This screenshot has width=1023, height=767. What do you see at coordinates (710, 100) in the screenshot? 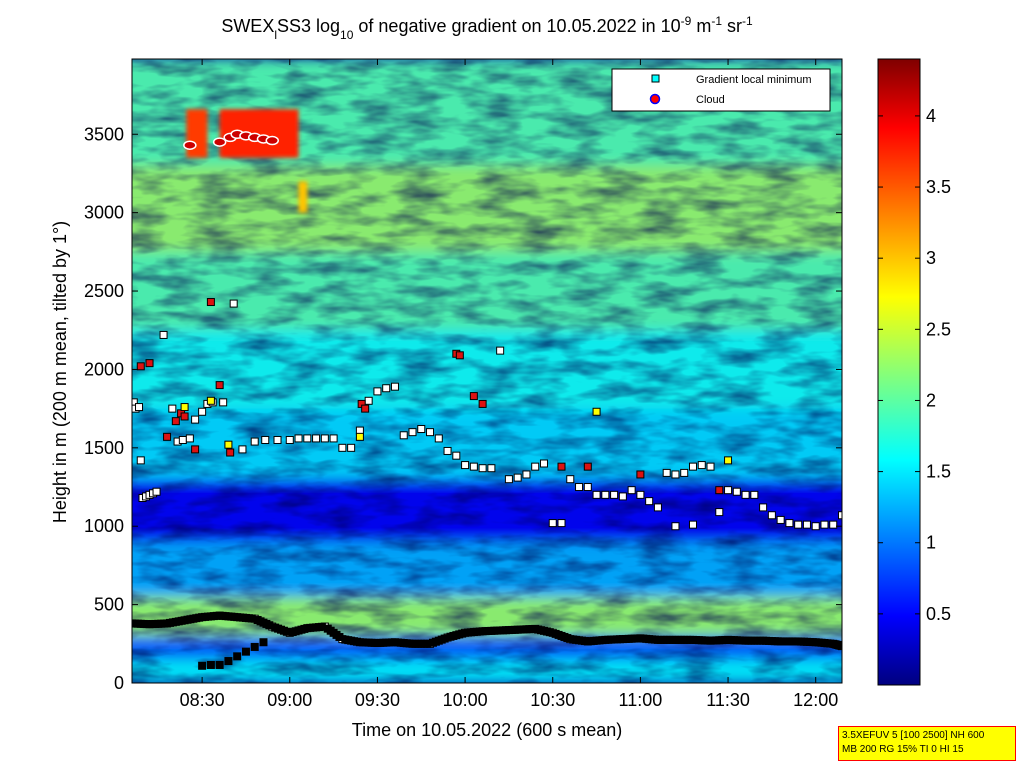
I see `legend-label-cloud: Cloud` at bounding box center [710, 100].